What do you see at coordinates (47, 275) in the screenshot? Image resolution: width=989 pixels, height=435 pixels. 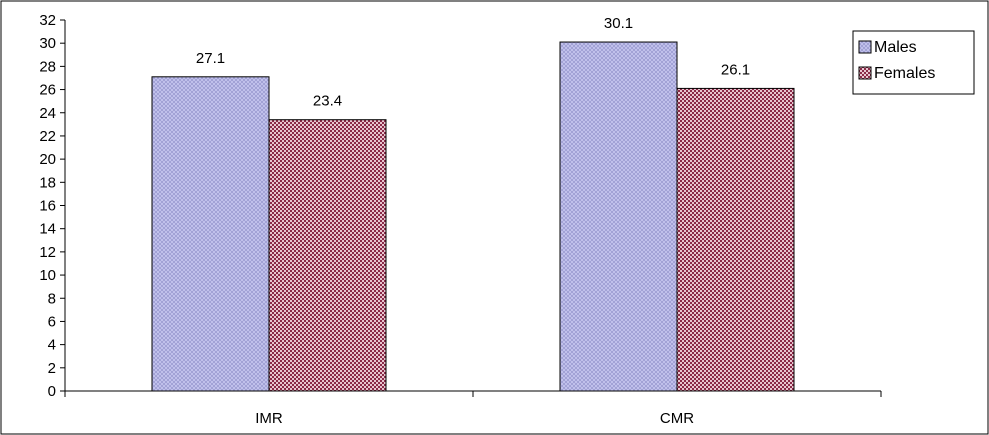 I see `y-tick-label: 10` at bounding box center [47, 275].